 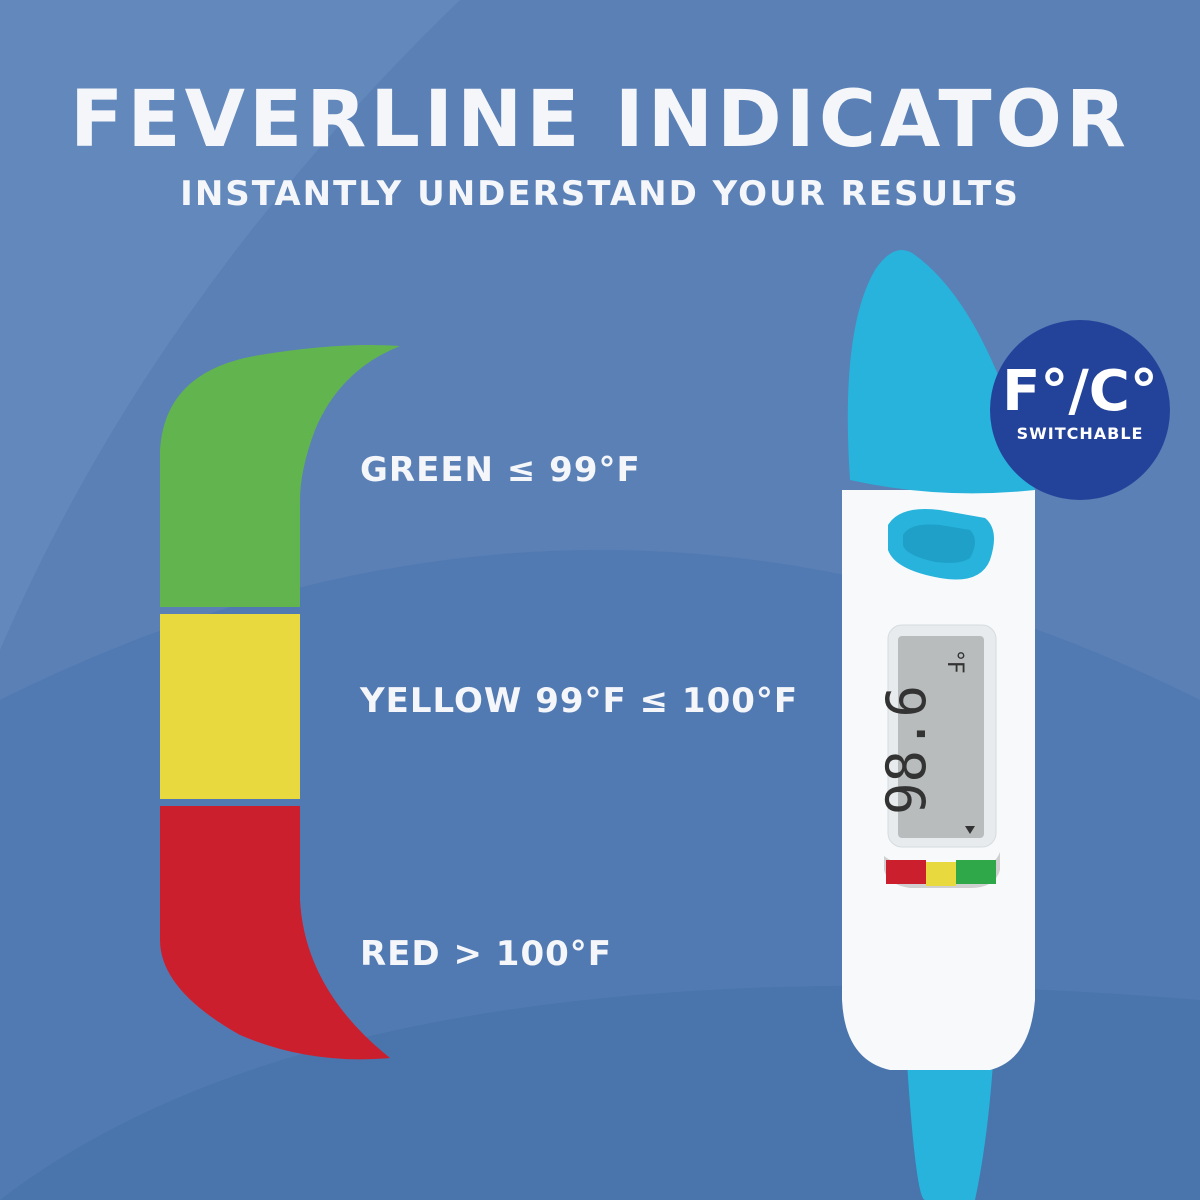 I want to click on yellow-indicator, so click(x=941, y=874).